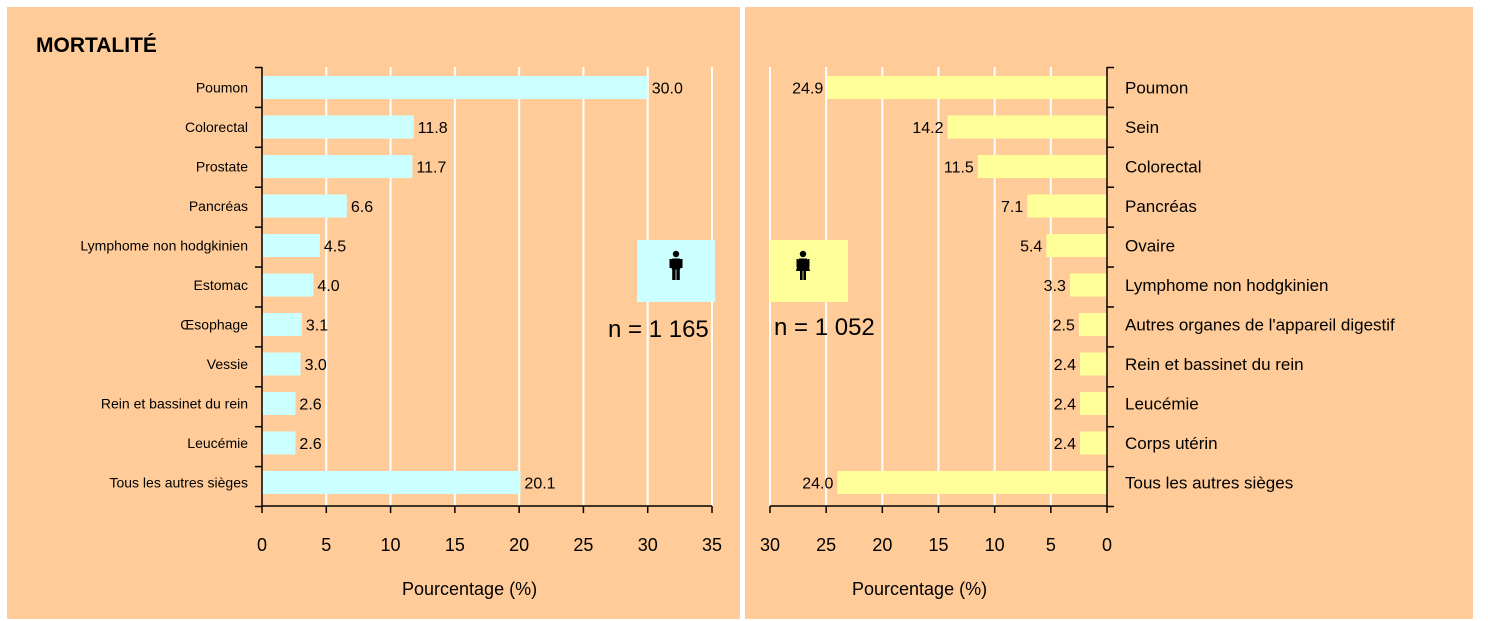 This screenshot has height=621, width=1488. Describe the element at coordinates (1260, 325) in the screenshot. I see `category-label: Autres organes de l'appareil digestif` at that location.